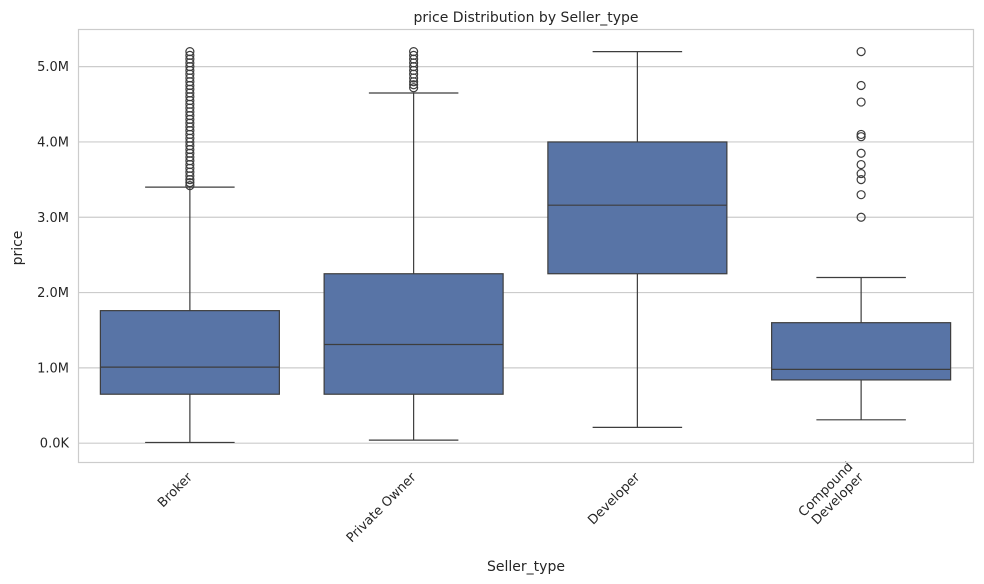 This screenshot has height=584, width=984. Describe the element at coordinates (53, 368) in the screenshot. I see `y-tick-label: 1.0M` at that location.